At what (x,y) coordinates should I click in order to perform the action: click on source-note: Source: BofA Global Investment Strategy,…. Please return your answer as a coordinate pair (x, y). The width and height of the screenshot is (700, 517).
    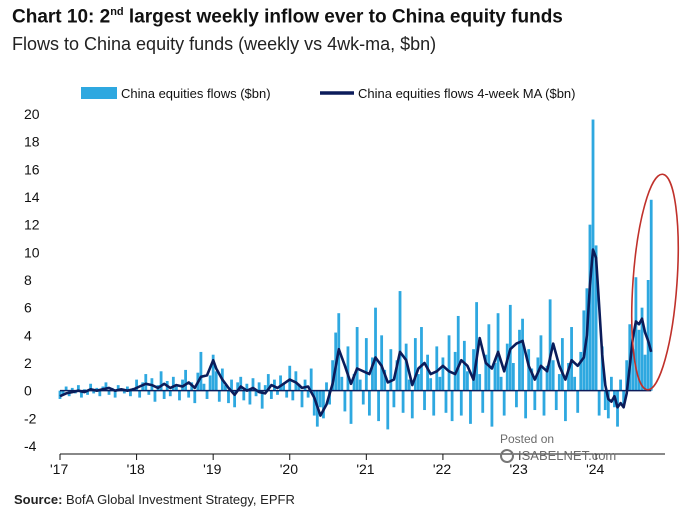
    Looking at the image, I should click on (154, 499).